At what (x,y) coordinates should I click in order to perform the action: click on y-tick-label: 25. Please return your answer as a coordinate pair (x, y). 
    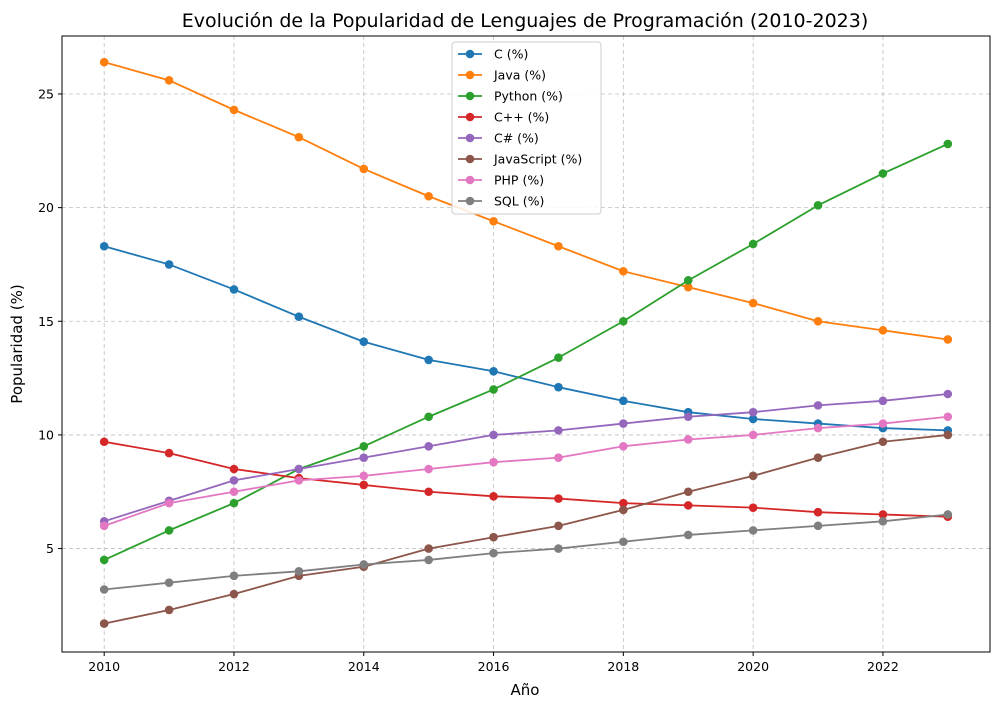
    Looking at the image, I should click on (46, 93).